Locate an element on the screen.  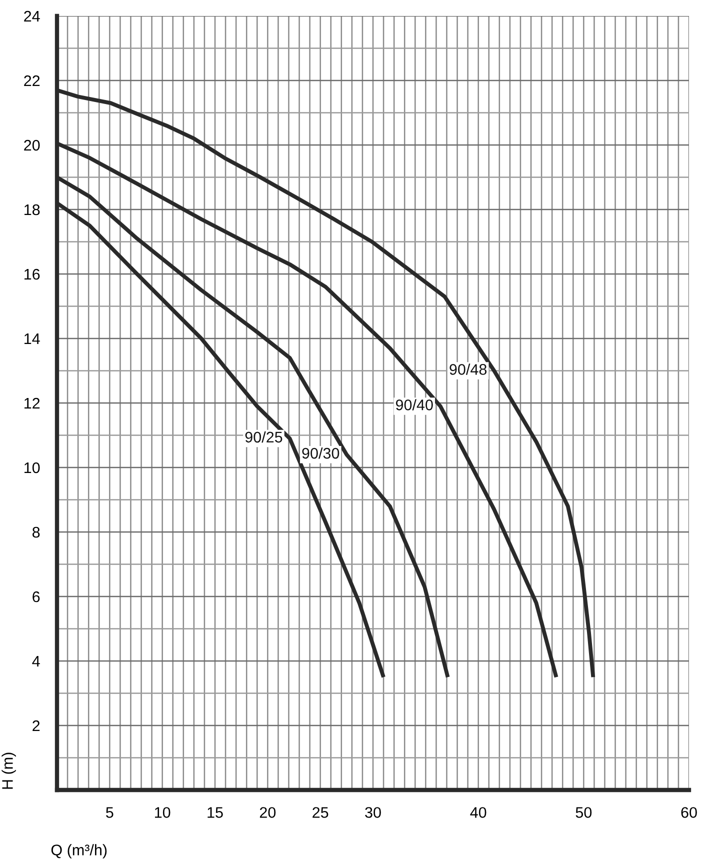
y-tick-label: 2 is located at coordinates (36, 726).